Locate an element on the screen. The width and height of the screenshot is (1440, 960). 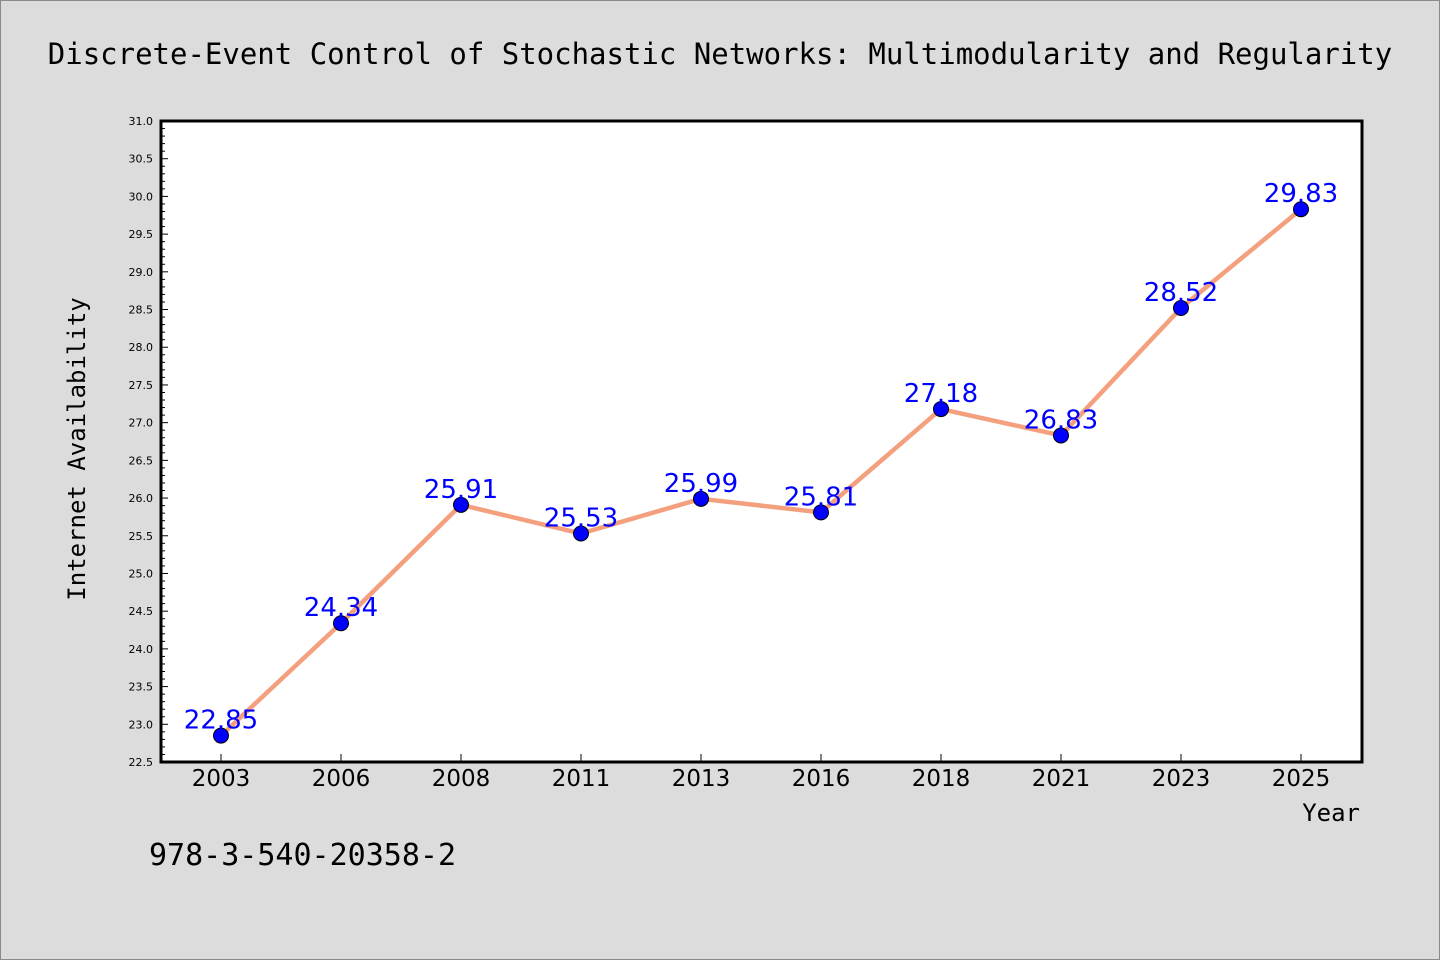
y-tick-label: 22.5 is located at coordinates (141, 762).